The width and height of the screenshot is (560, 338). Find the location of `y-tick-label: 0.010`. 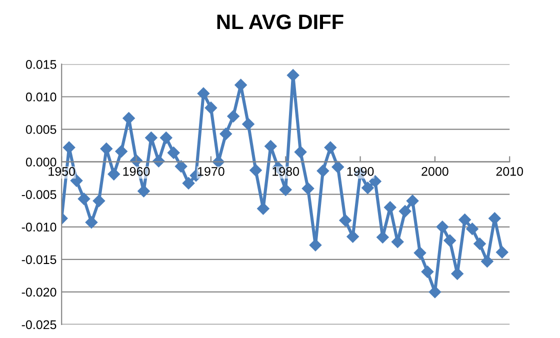

y-tick-label: 0.010 is located at coordinates (41, 97).